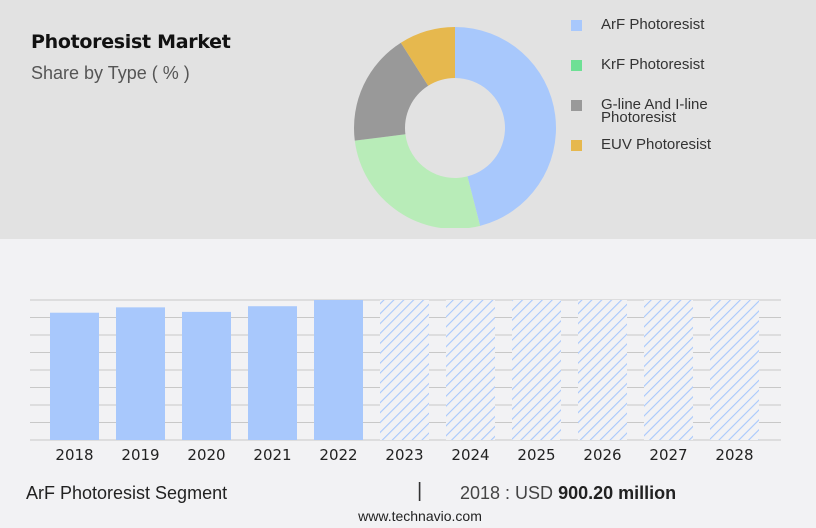 Image resolution: width=816 pixels, height=528 pixels. I want to click on x-label-2025: 2025, so click(536, 455).